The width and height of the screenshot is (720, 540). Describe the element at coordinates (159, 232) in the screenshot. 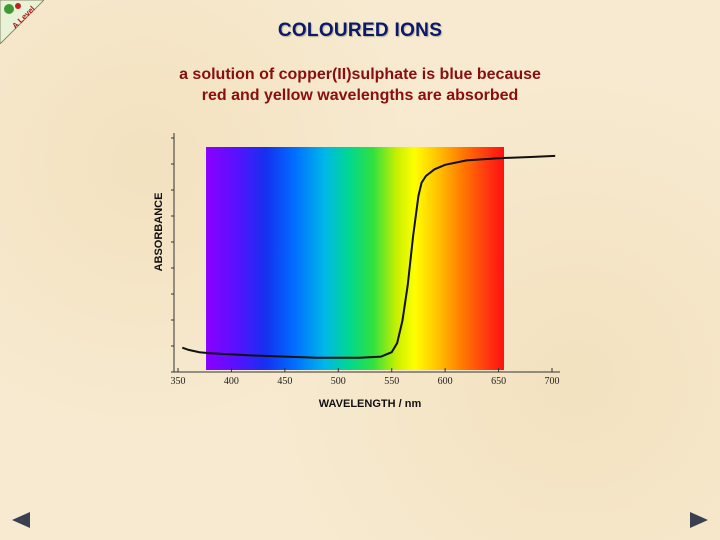

I see `y-axis-label: ABSORBANCE` at that location.